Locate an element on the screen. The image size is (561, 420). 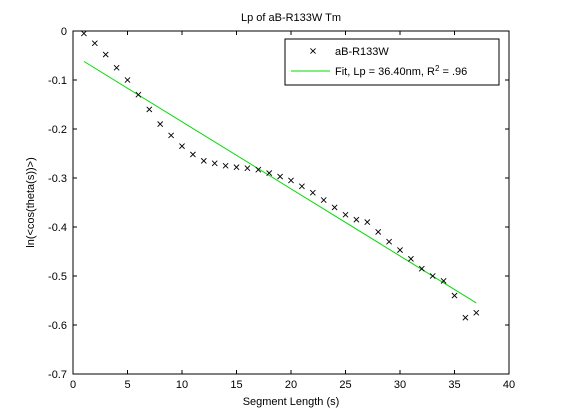
y-tick-label: -0.1 is located at coordinates (57, 81).